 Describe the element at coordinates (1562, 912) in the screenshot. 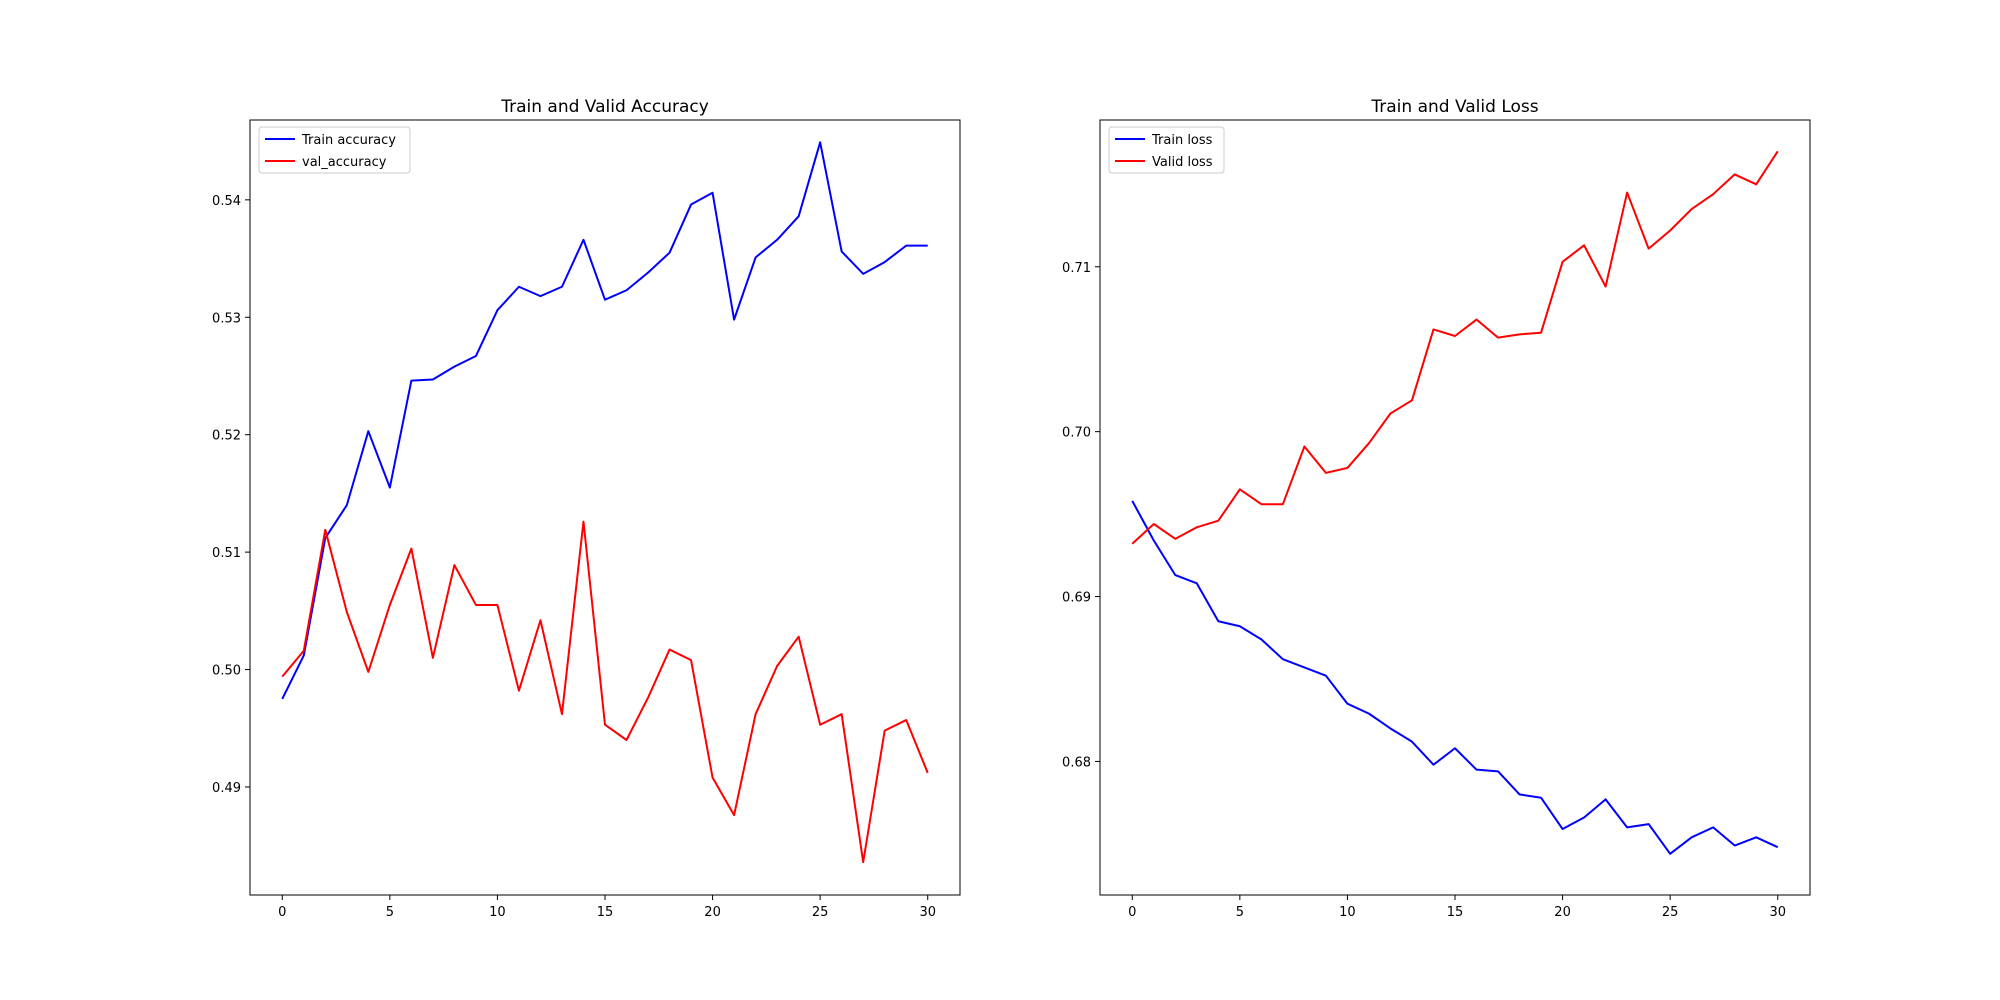

I see `loss-x-tick-label: 20` at that location.